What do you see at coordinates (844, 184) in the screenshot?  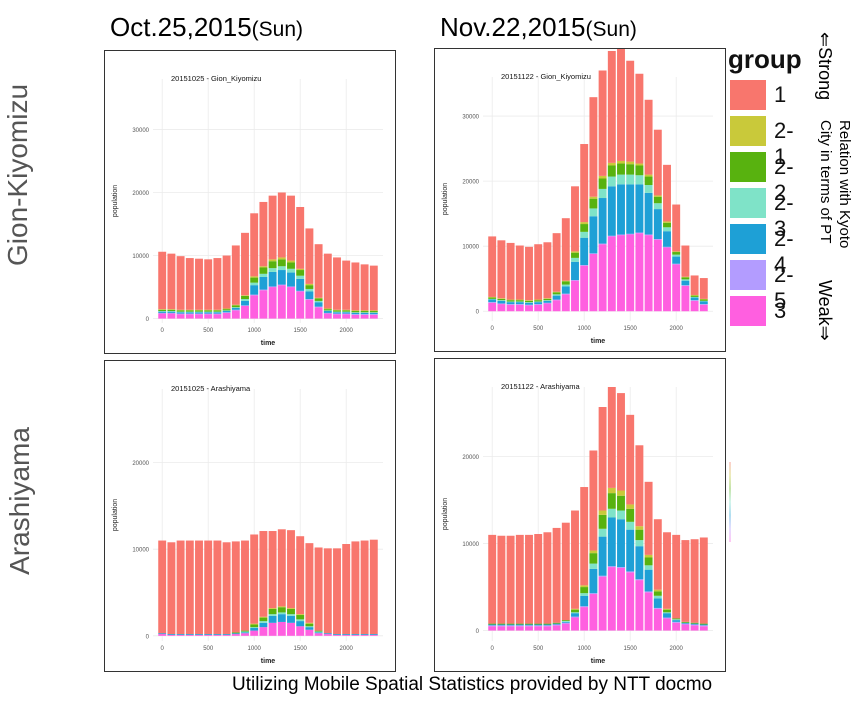 I see `legend-note-relation: Relation with Kyoto` at bounding box center [844, 184].